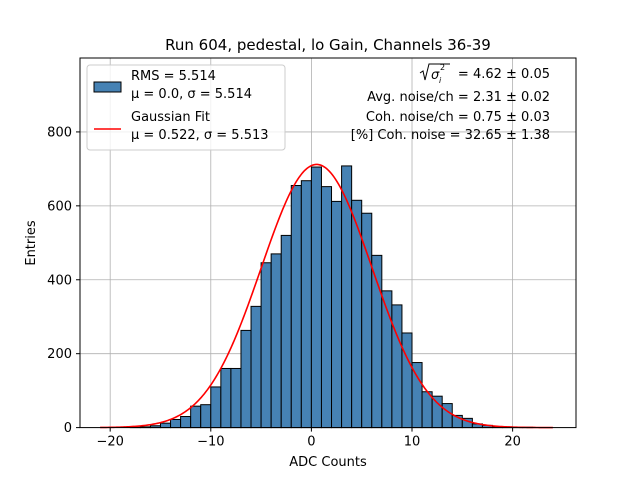 Image resolution: width=640 pixels, height=480 pixels. I want to click on sigma-symbol: σ, so click(435, 75).